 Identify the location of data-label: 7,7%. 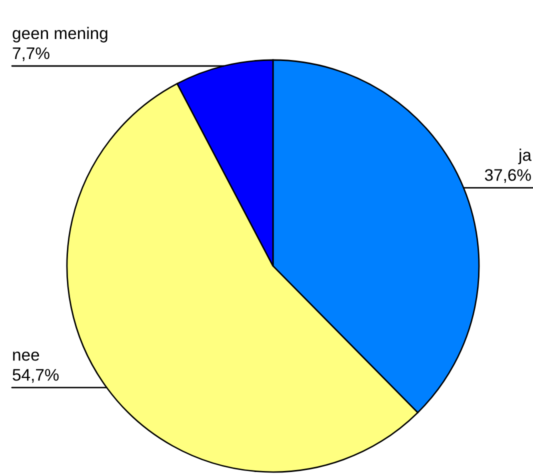
(31, 54).